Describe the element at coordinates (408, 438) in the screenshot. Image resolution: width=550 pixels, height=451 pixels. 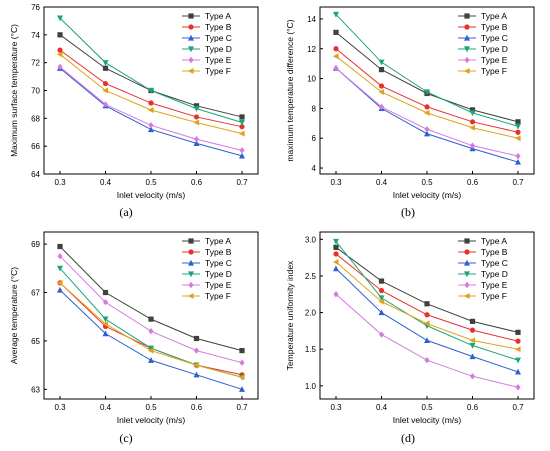
I see `panel-label: (d)` at that location.